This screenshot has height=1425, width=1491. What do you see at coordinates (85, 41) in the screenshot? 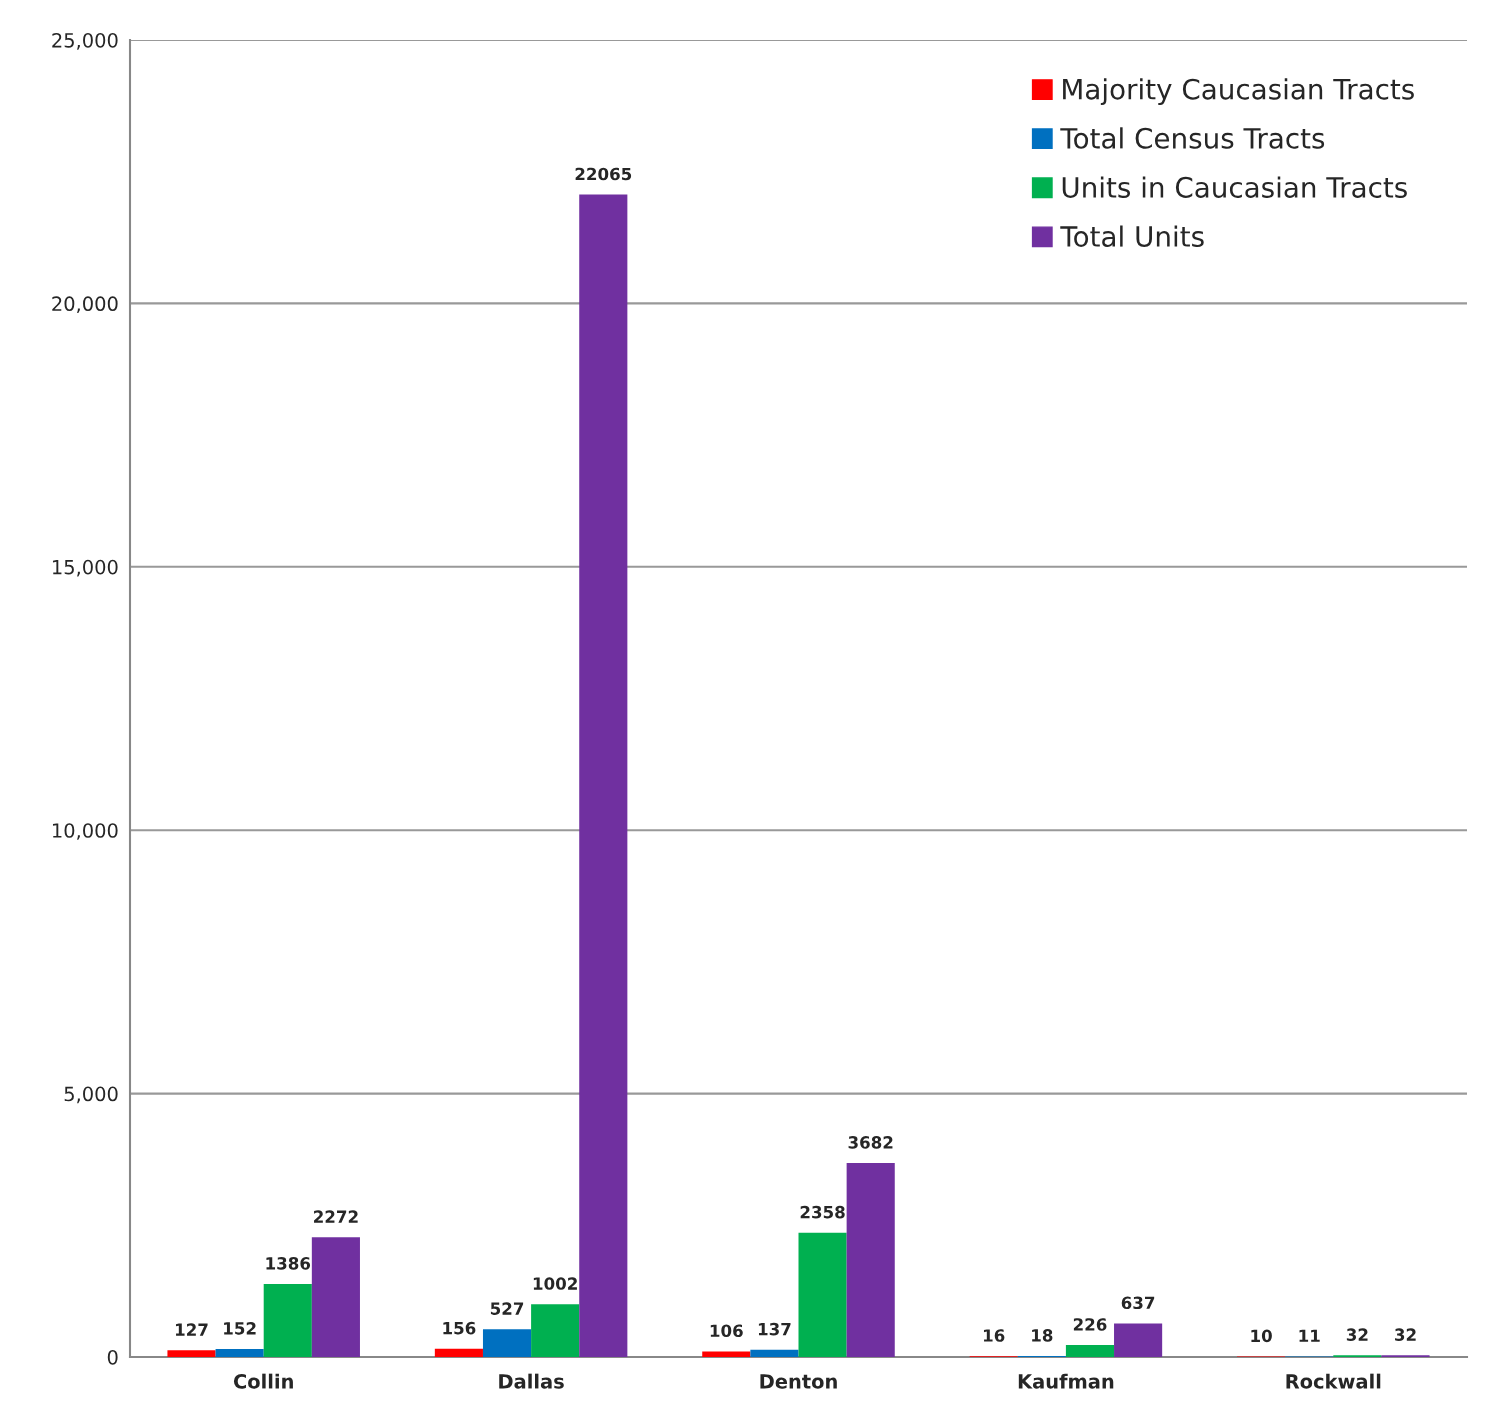
I see `y-tick-label: 25,000` at bounding box center [85, 41].